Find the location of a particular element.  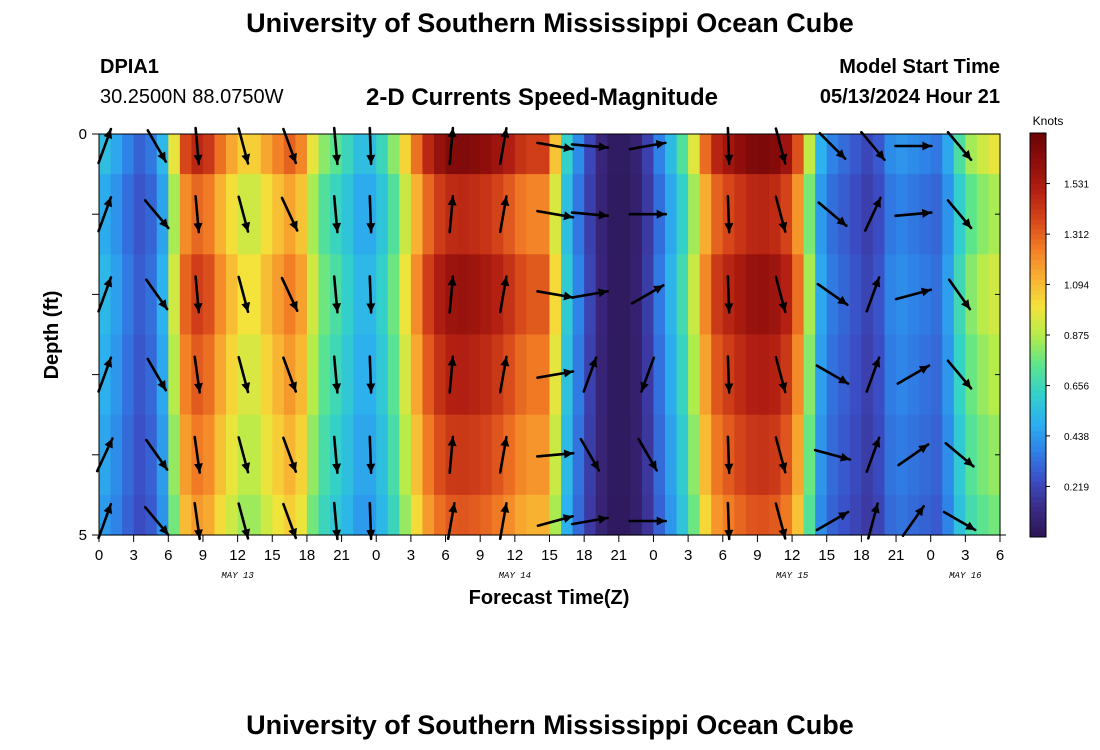

colorbar-tick-label: 0.875 is located at coordinates (1076, 336).